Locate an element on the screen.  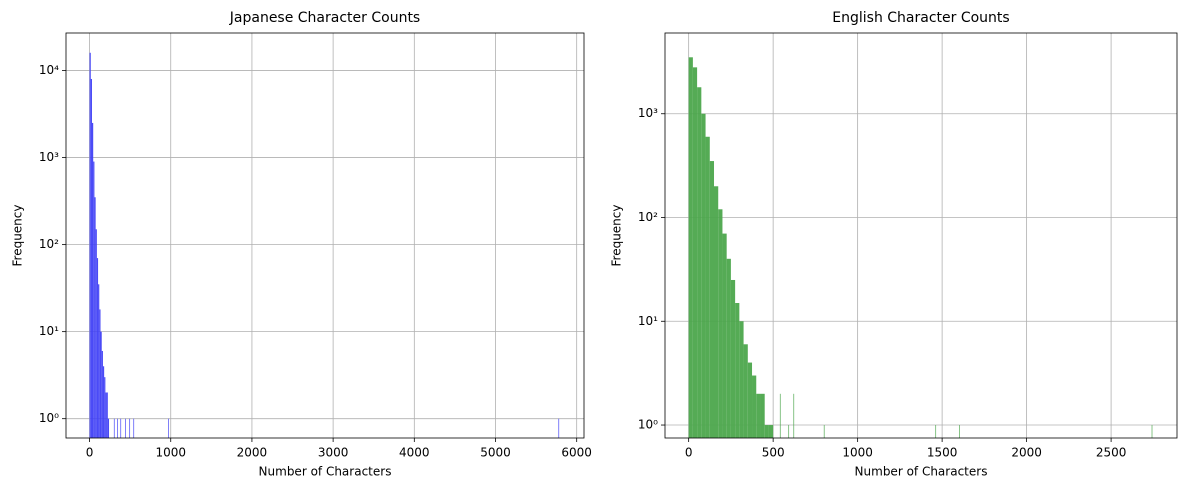
x-tick-label: 5000 is located at coordinates (495, 453).